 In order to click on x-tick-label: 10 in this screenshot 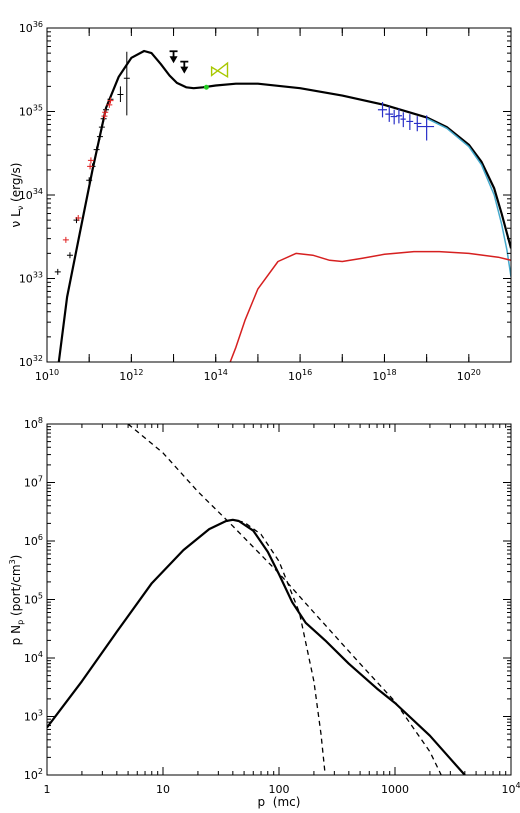, I will do `click(163, 789)`.